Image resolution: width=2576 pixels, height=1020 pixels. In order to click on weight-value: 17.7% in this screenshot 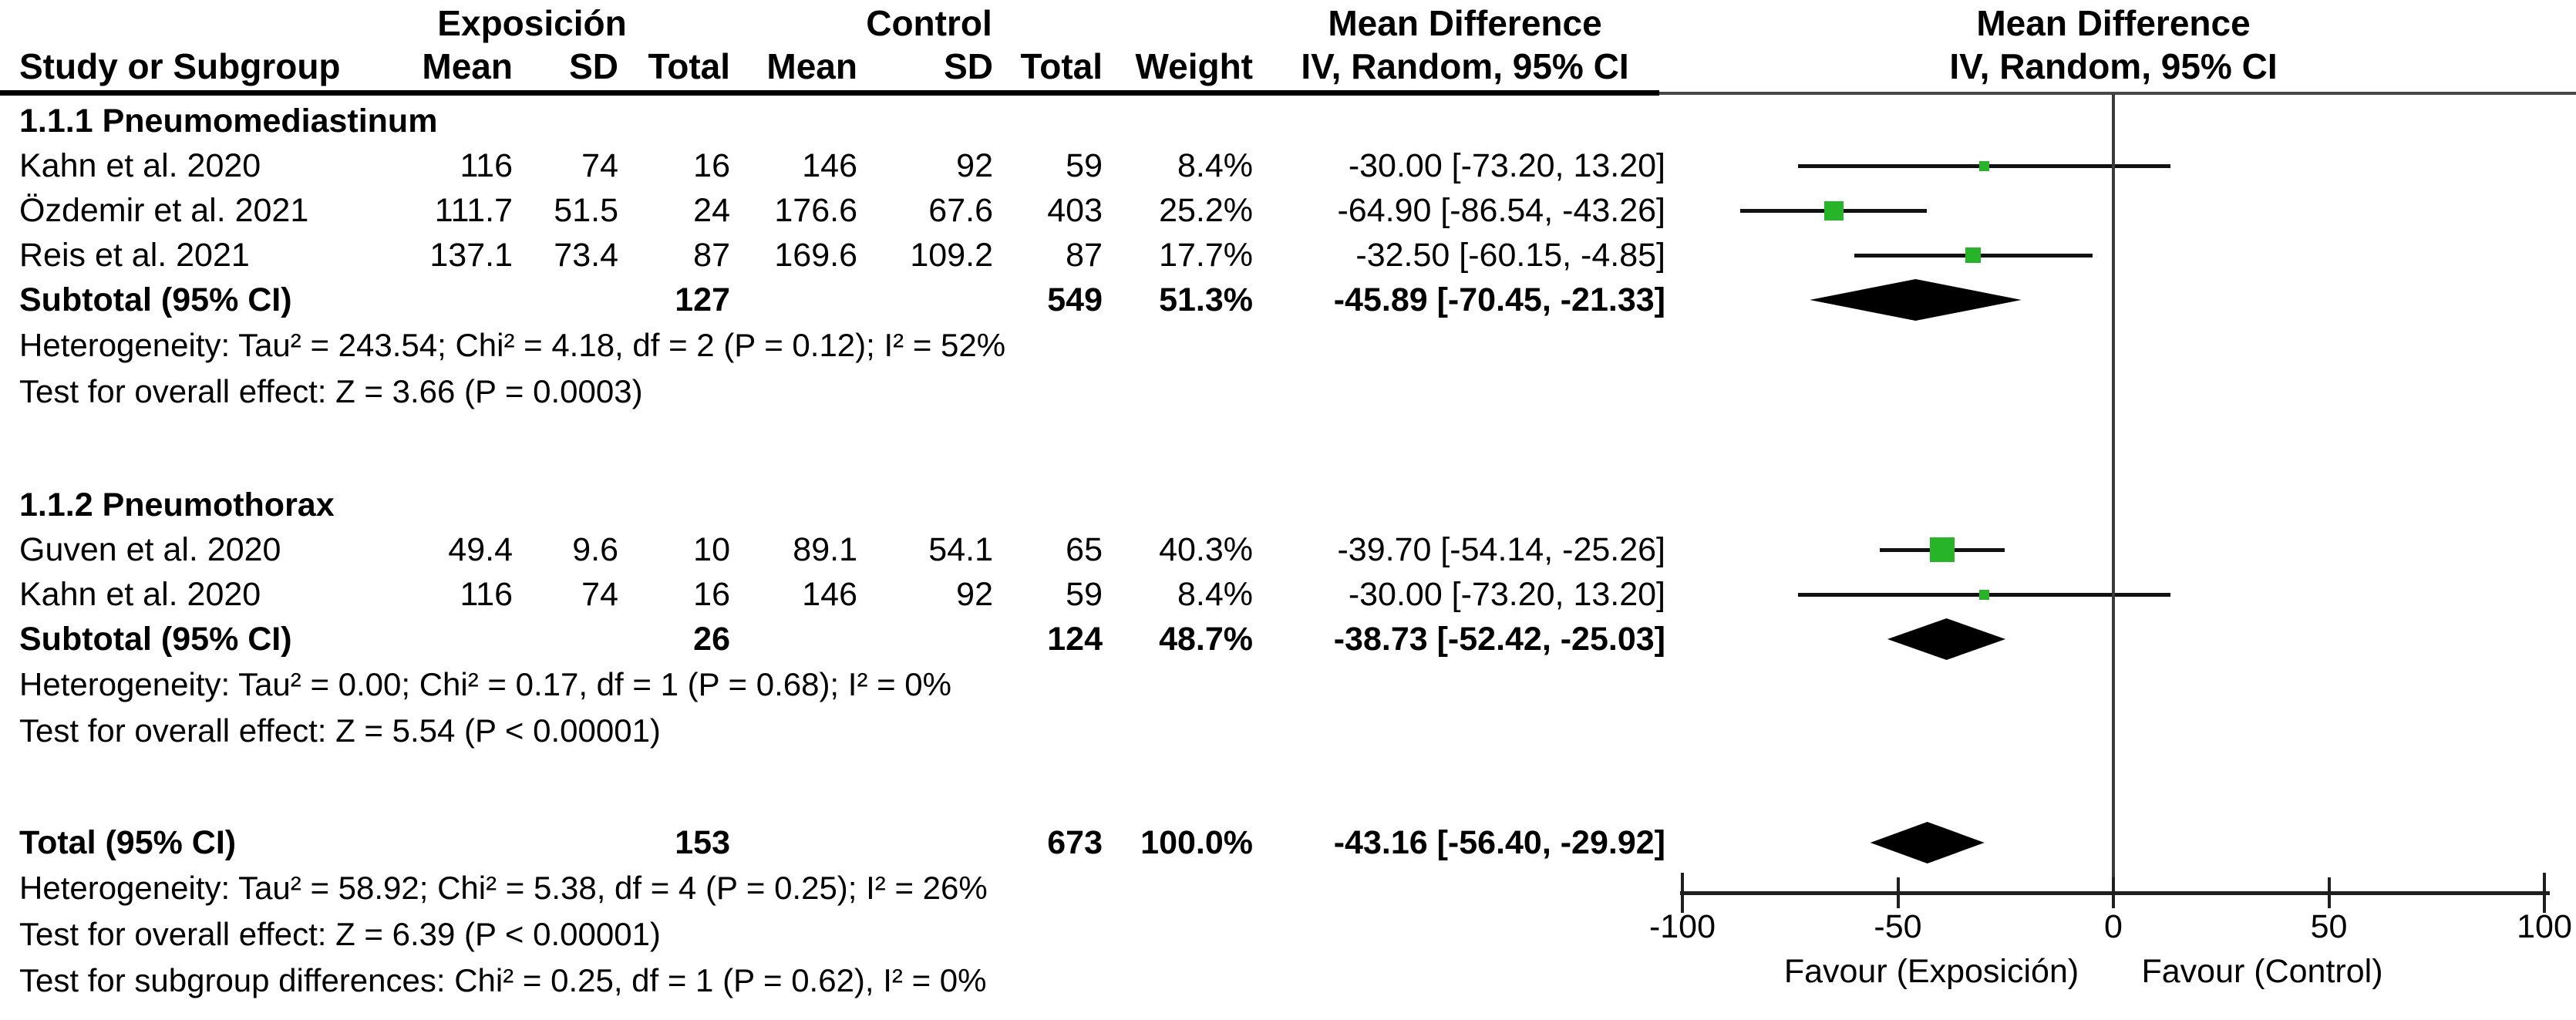, I will do `click(1206, 256)`.